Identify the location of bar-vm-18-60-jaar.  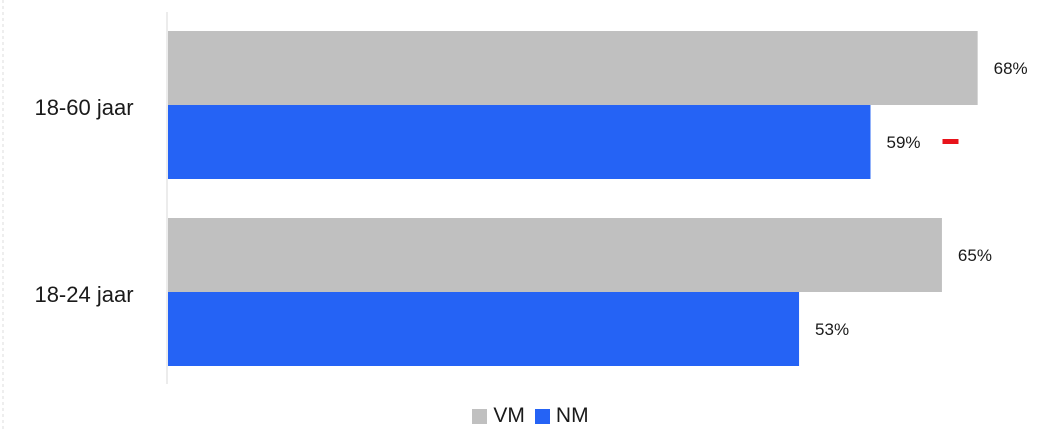
(573, 68).